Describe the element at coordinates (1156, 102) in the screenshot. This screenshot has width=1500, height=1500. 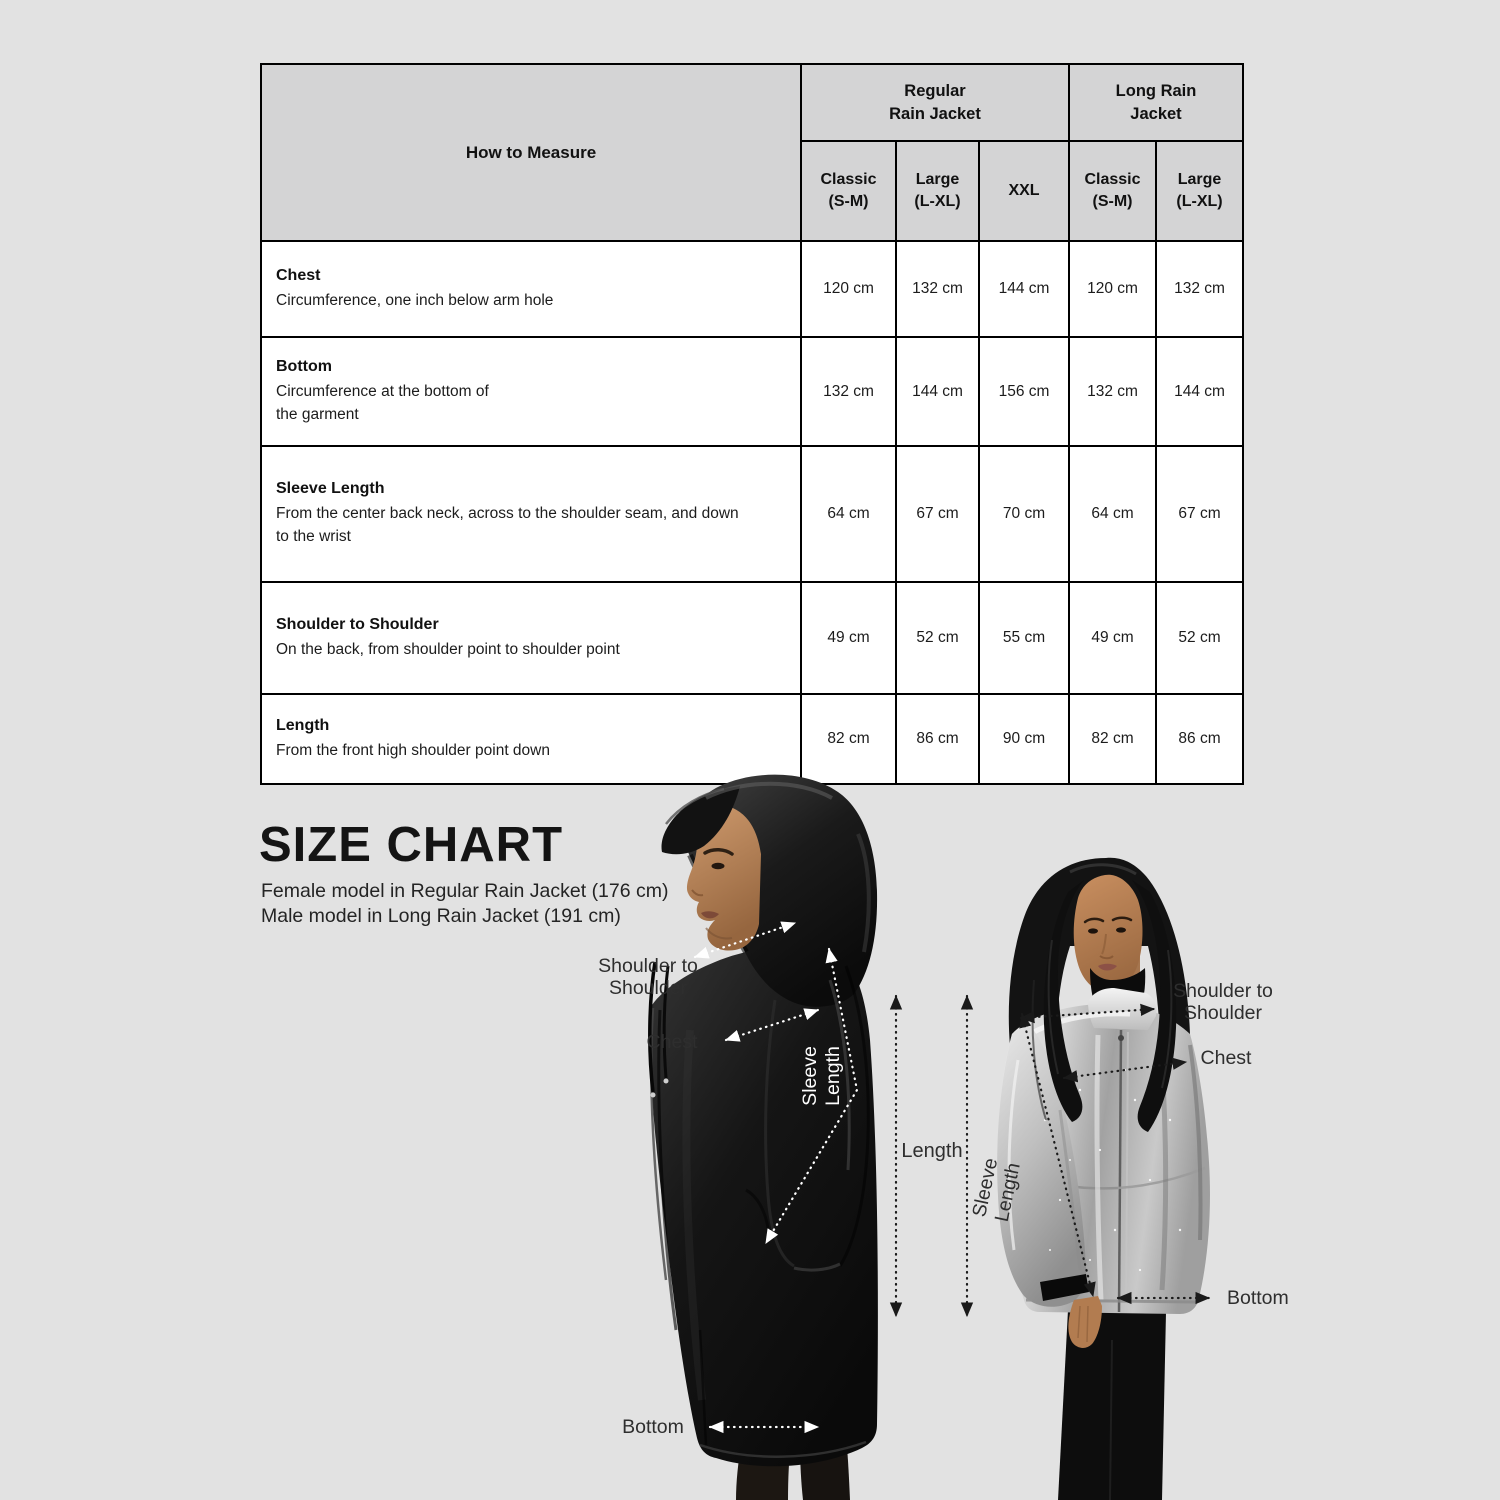
I see `group-header-long: Long Rain Jacket` at that location.